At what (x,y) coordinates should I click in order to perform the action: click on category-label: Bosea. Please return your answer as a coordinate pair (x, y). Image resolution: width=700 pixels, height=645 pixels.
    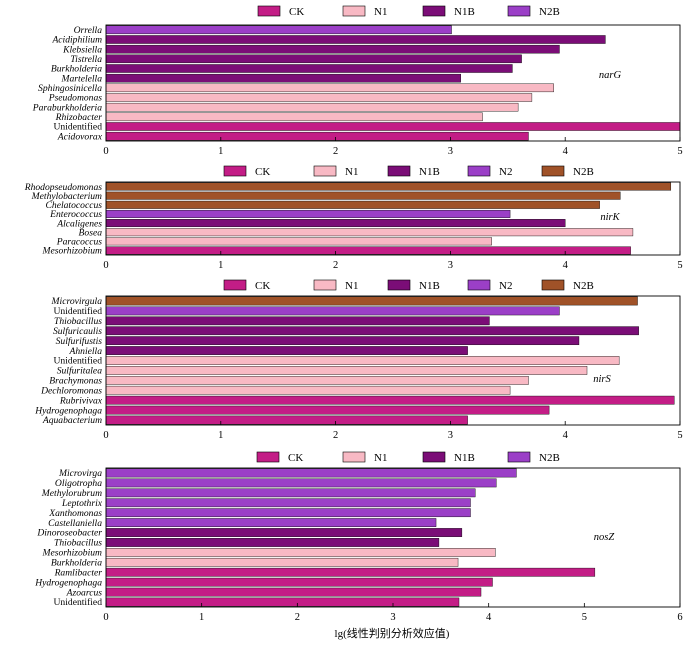
    Looking at the image, I should click on (91, 232).